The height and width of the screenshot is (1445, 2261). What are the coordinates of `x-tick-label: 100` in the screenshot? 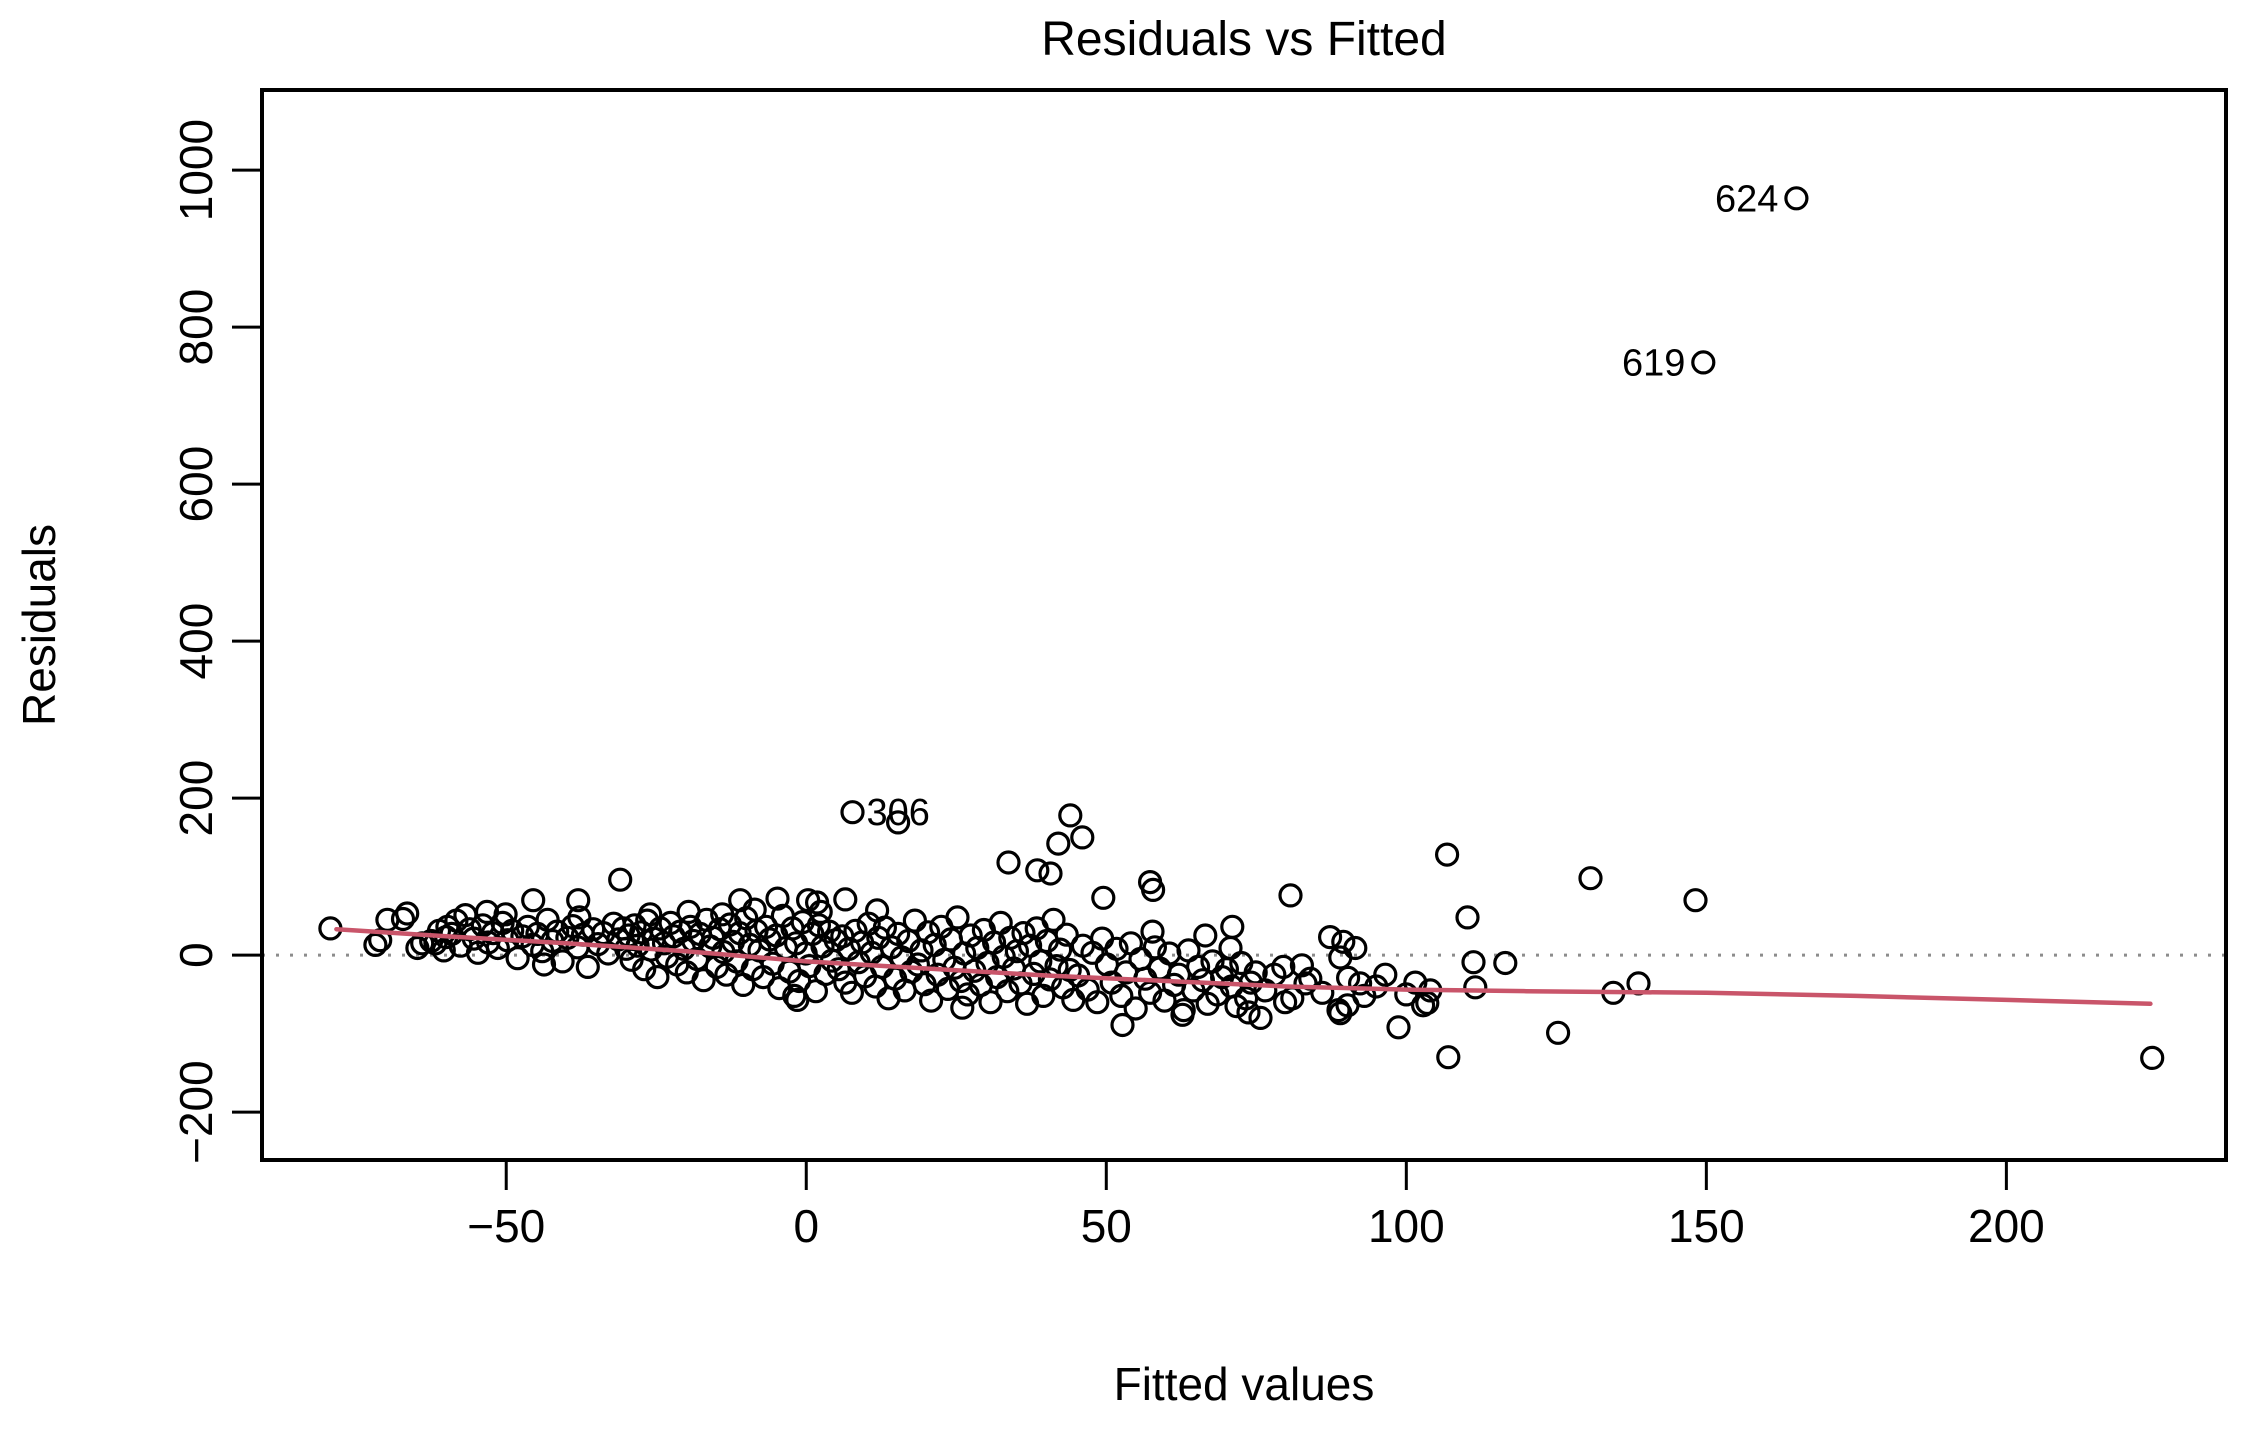 It's located at (1406, 1226).